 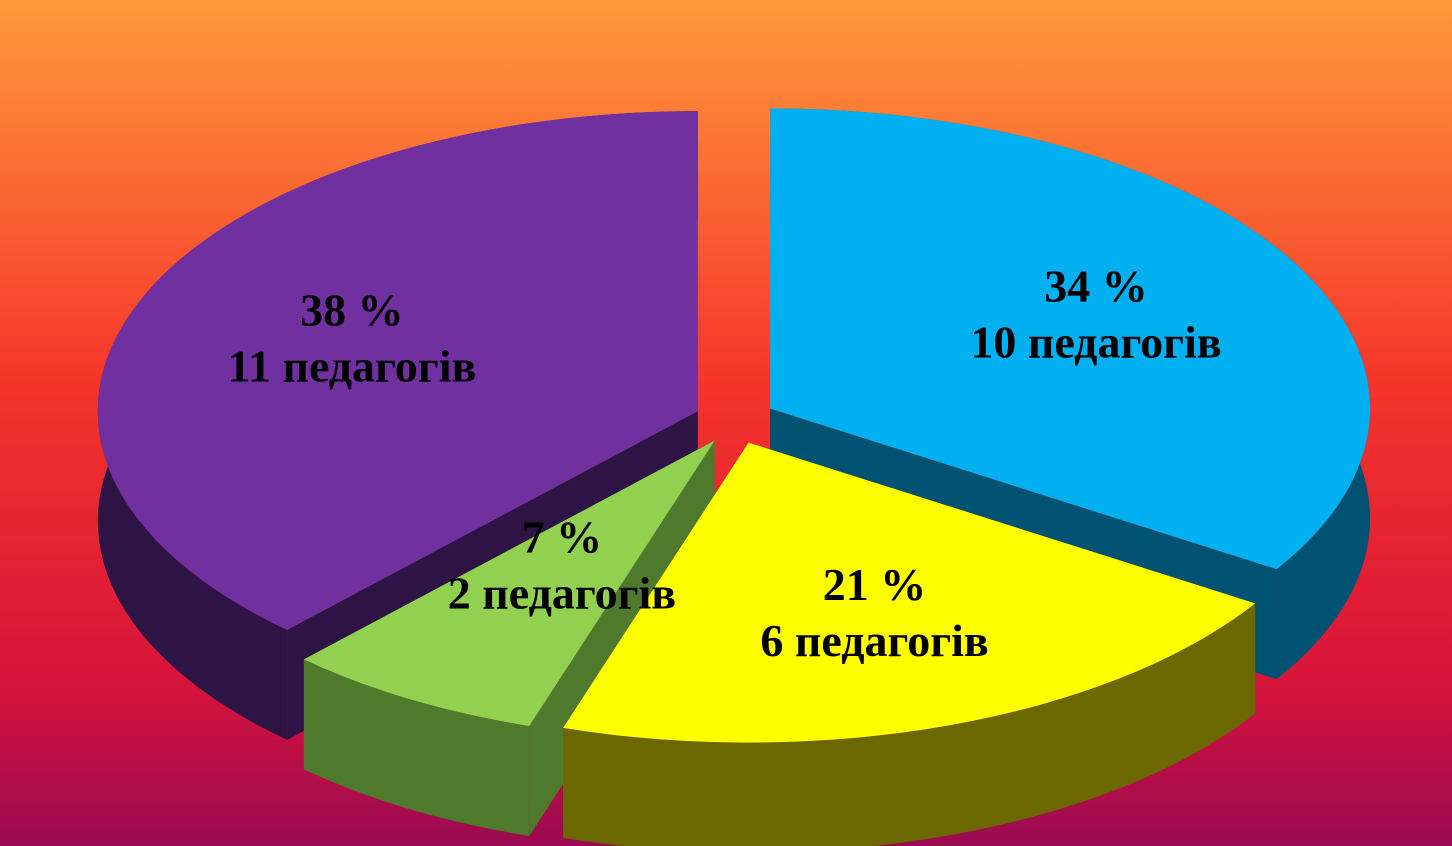 What do you see at coordinates (562, 536) in the screenshot?
I see `data-label: 7 %` at bounding box center [562, 536].